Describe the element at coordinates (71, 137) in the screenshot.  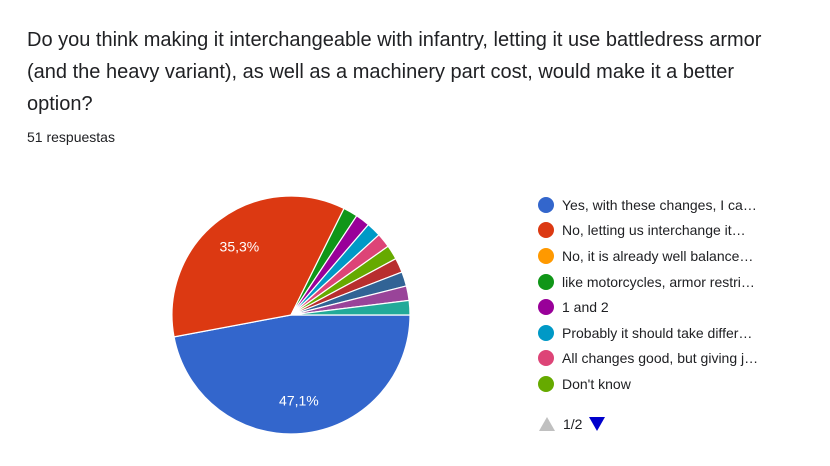
I see `response-count: 51 respuestas` at that location.